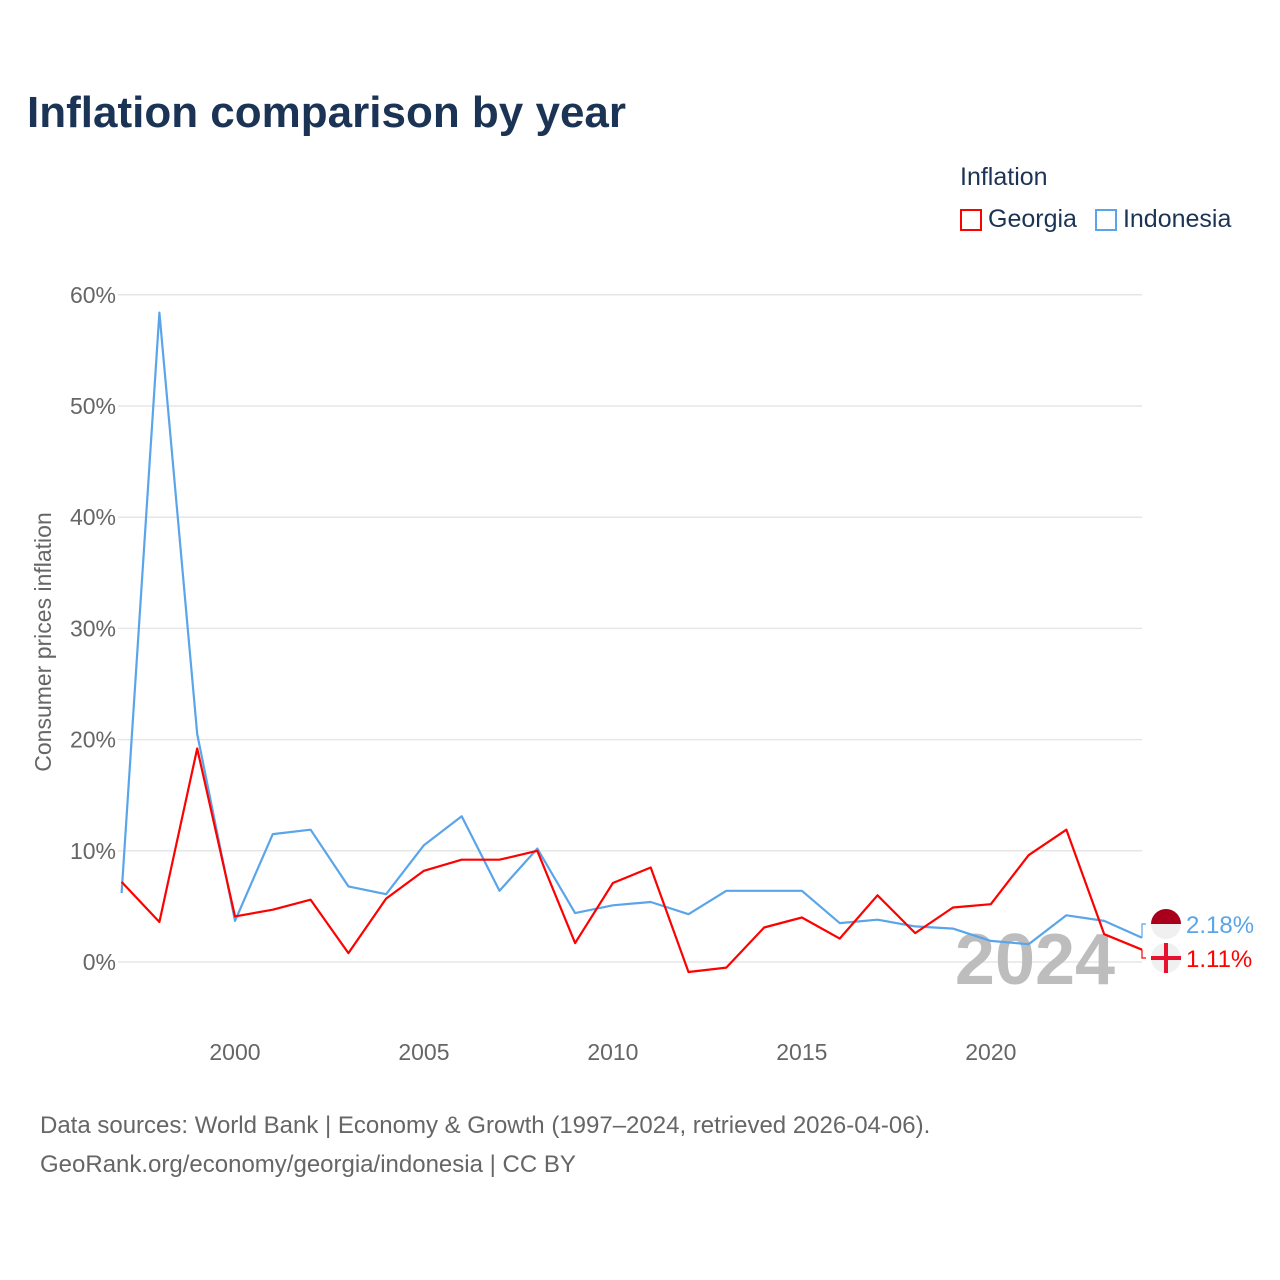  Describe the element at coordinates (93, 406) in the screenshot. I see `y-tick-label: 50%` at that location.